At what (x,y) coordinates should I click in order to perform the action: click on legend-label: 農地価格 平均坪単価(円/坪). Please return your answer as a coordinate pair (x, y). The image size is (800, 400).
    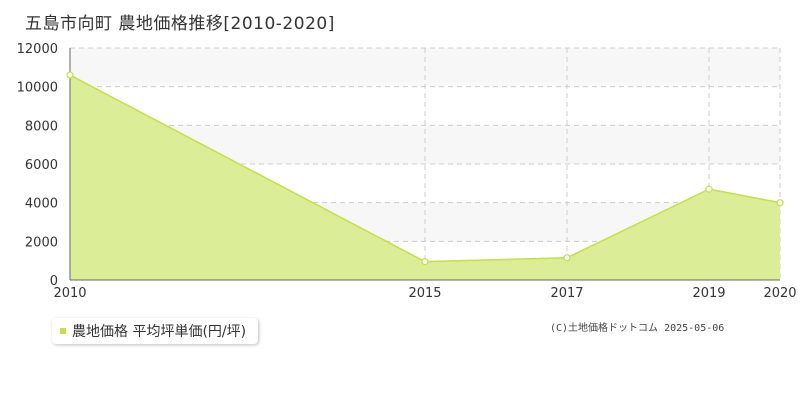
    Looking at the image, I should click on (159, 332).